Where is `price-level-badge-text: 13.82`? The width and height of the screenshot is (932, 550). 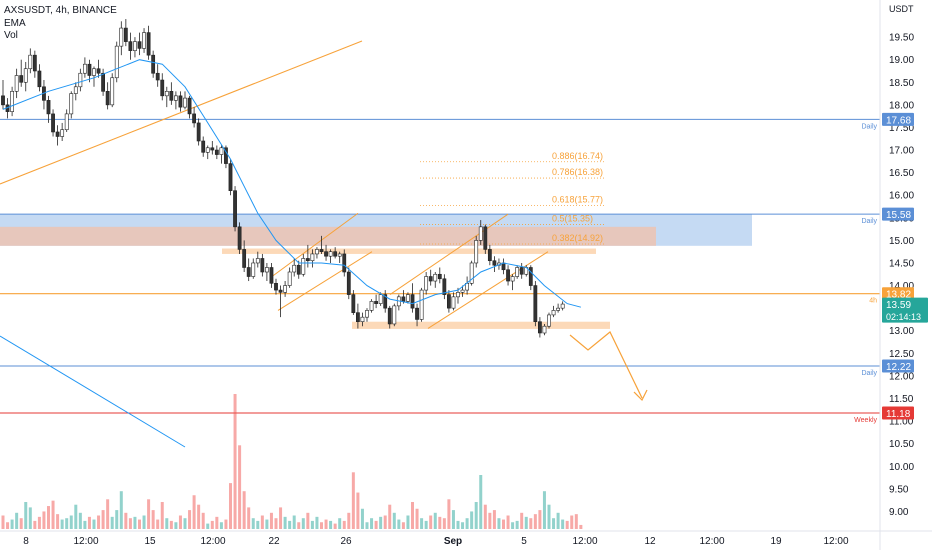
price-level-badge-text: 13.82 is located at coordinates (898, 295).